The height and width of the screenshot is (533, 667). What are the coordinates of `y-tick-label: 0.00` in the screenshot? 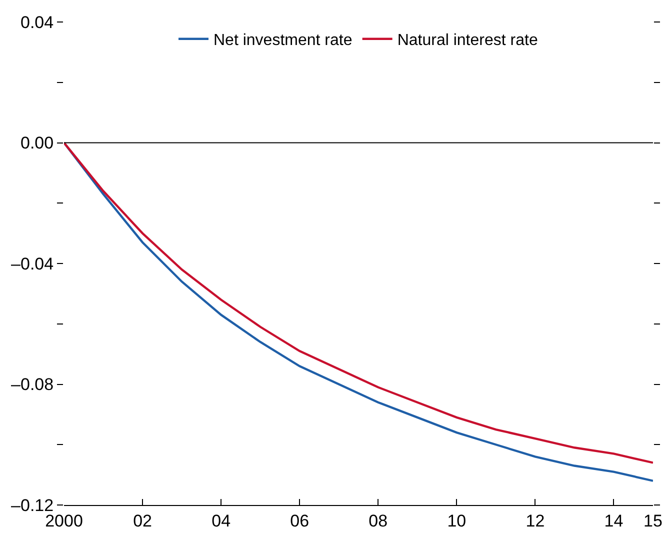 It's located at (37, 143).